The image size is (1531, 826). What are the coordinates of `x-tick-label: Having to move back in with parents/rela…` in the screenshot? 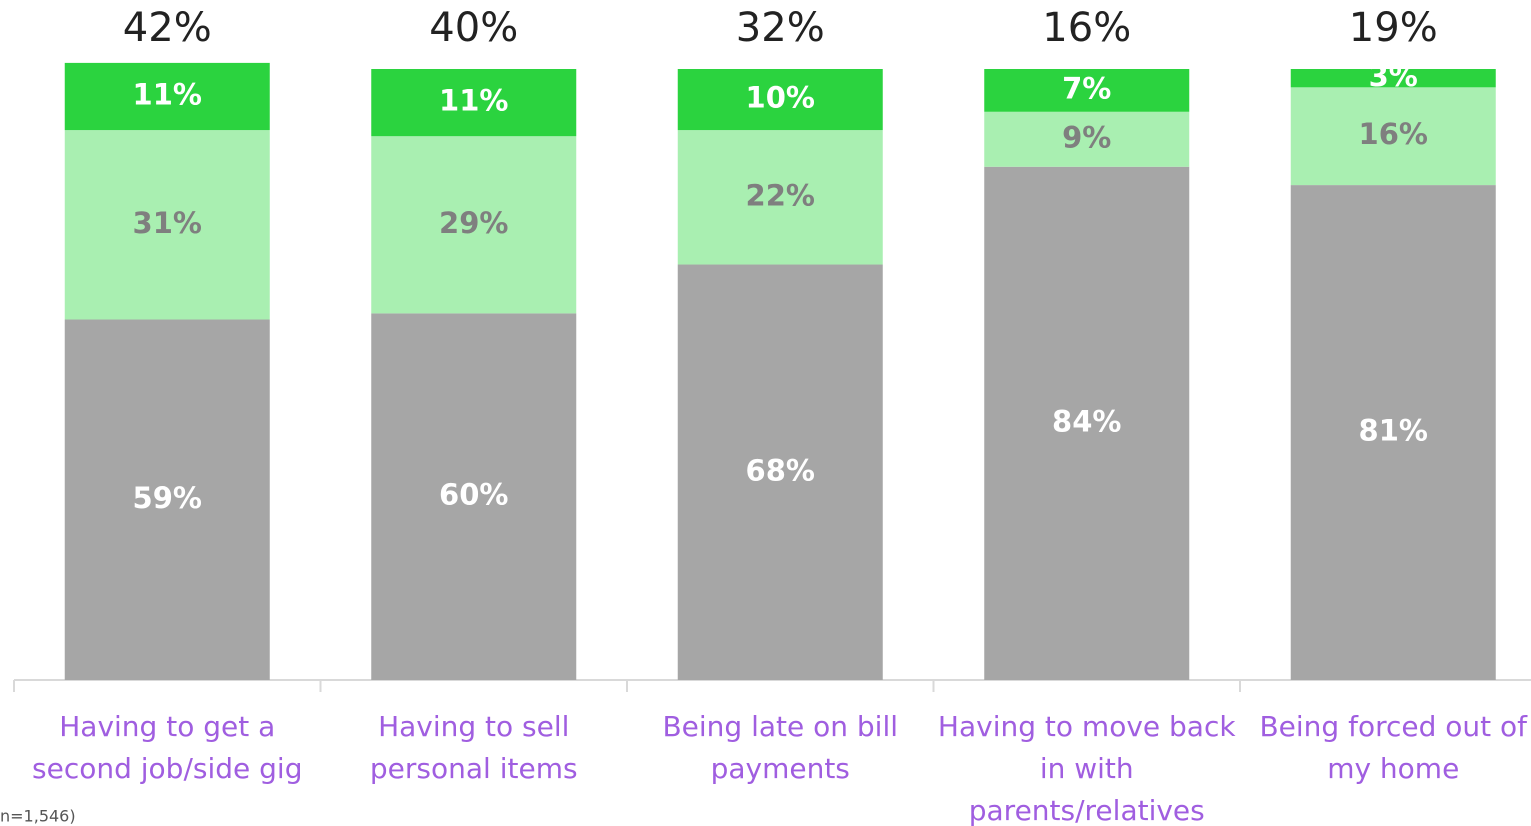 It's located at (1086, 768).